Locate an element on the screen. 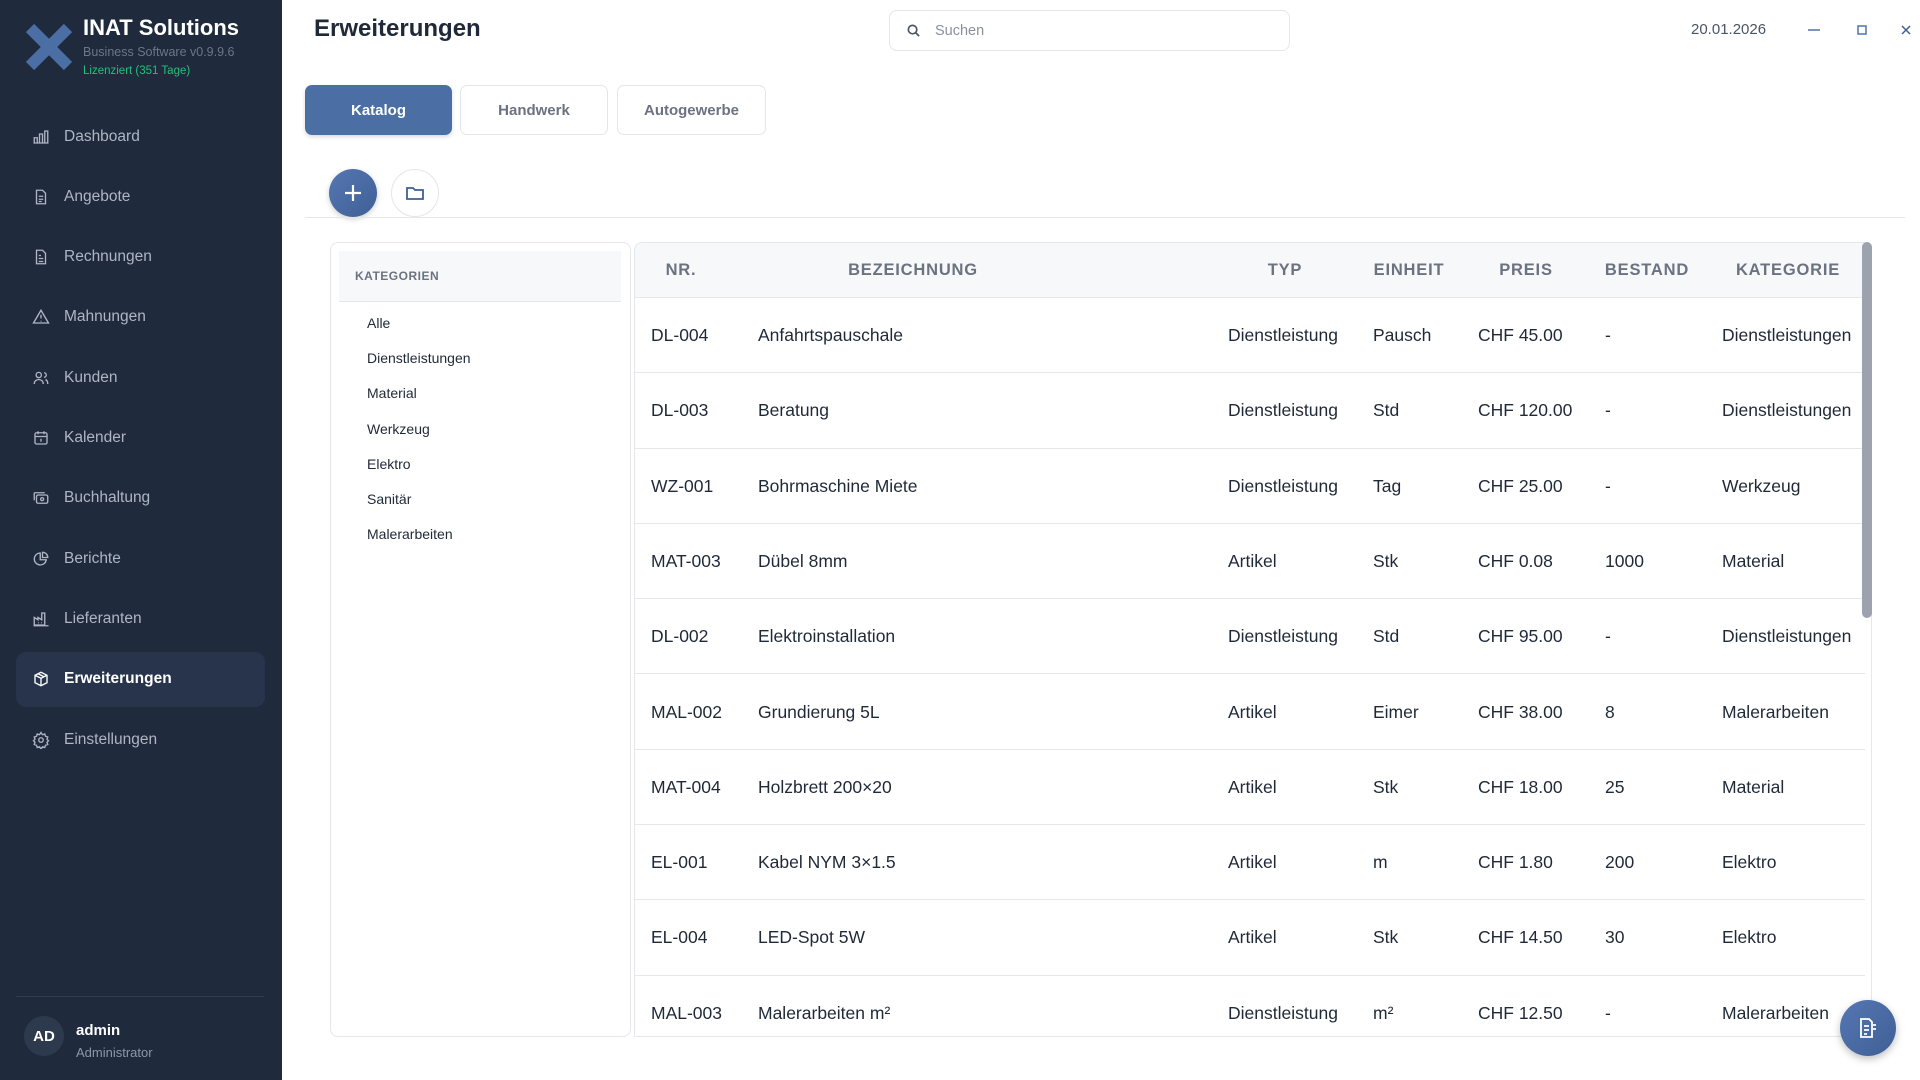  sidebar-item-buchhaltung: Buchhaltung is located at coordinates (140, 498).